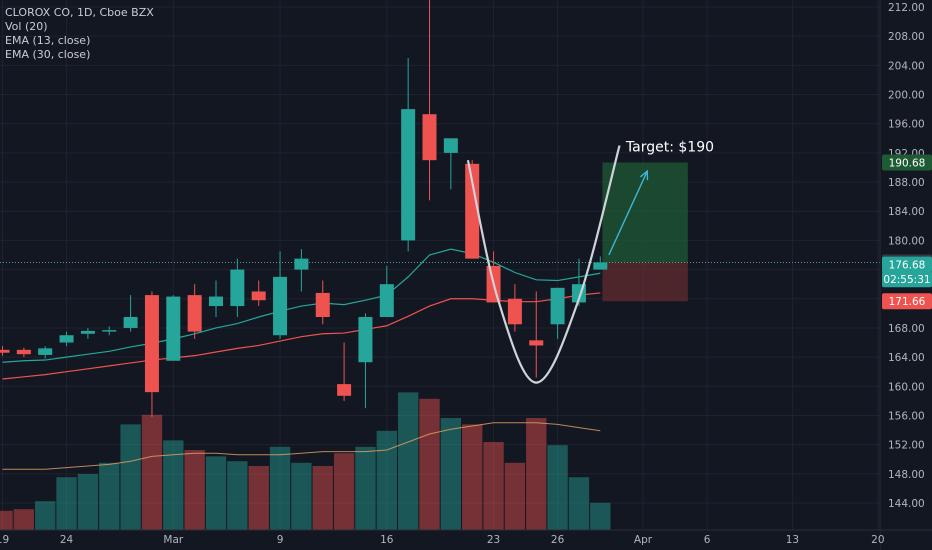 The image size is (932, 550). I want to click on volume-ma-line, so click(301, 446).